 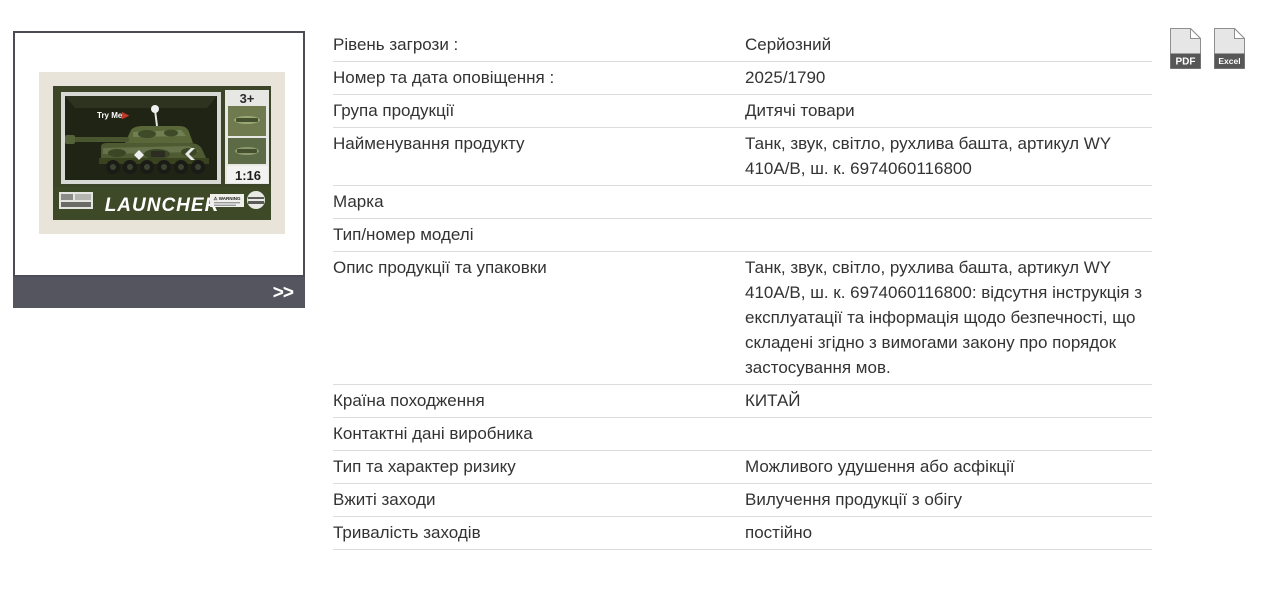 I want to click on table-row: Країна походження КИТАЙ, so click(x=742, y=401).